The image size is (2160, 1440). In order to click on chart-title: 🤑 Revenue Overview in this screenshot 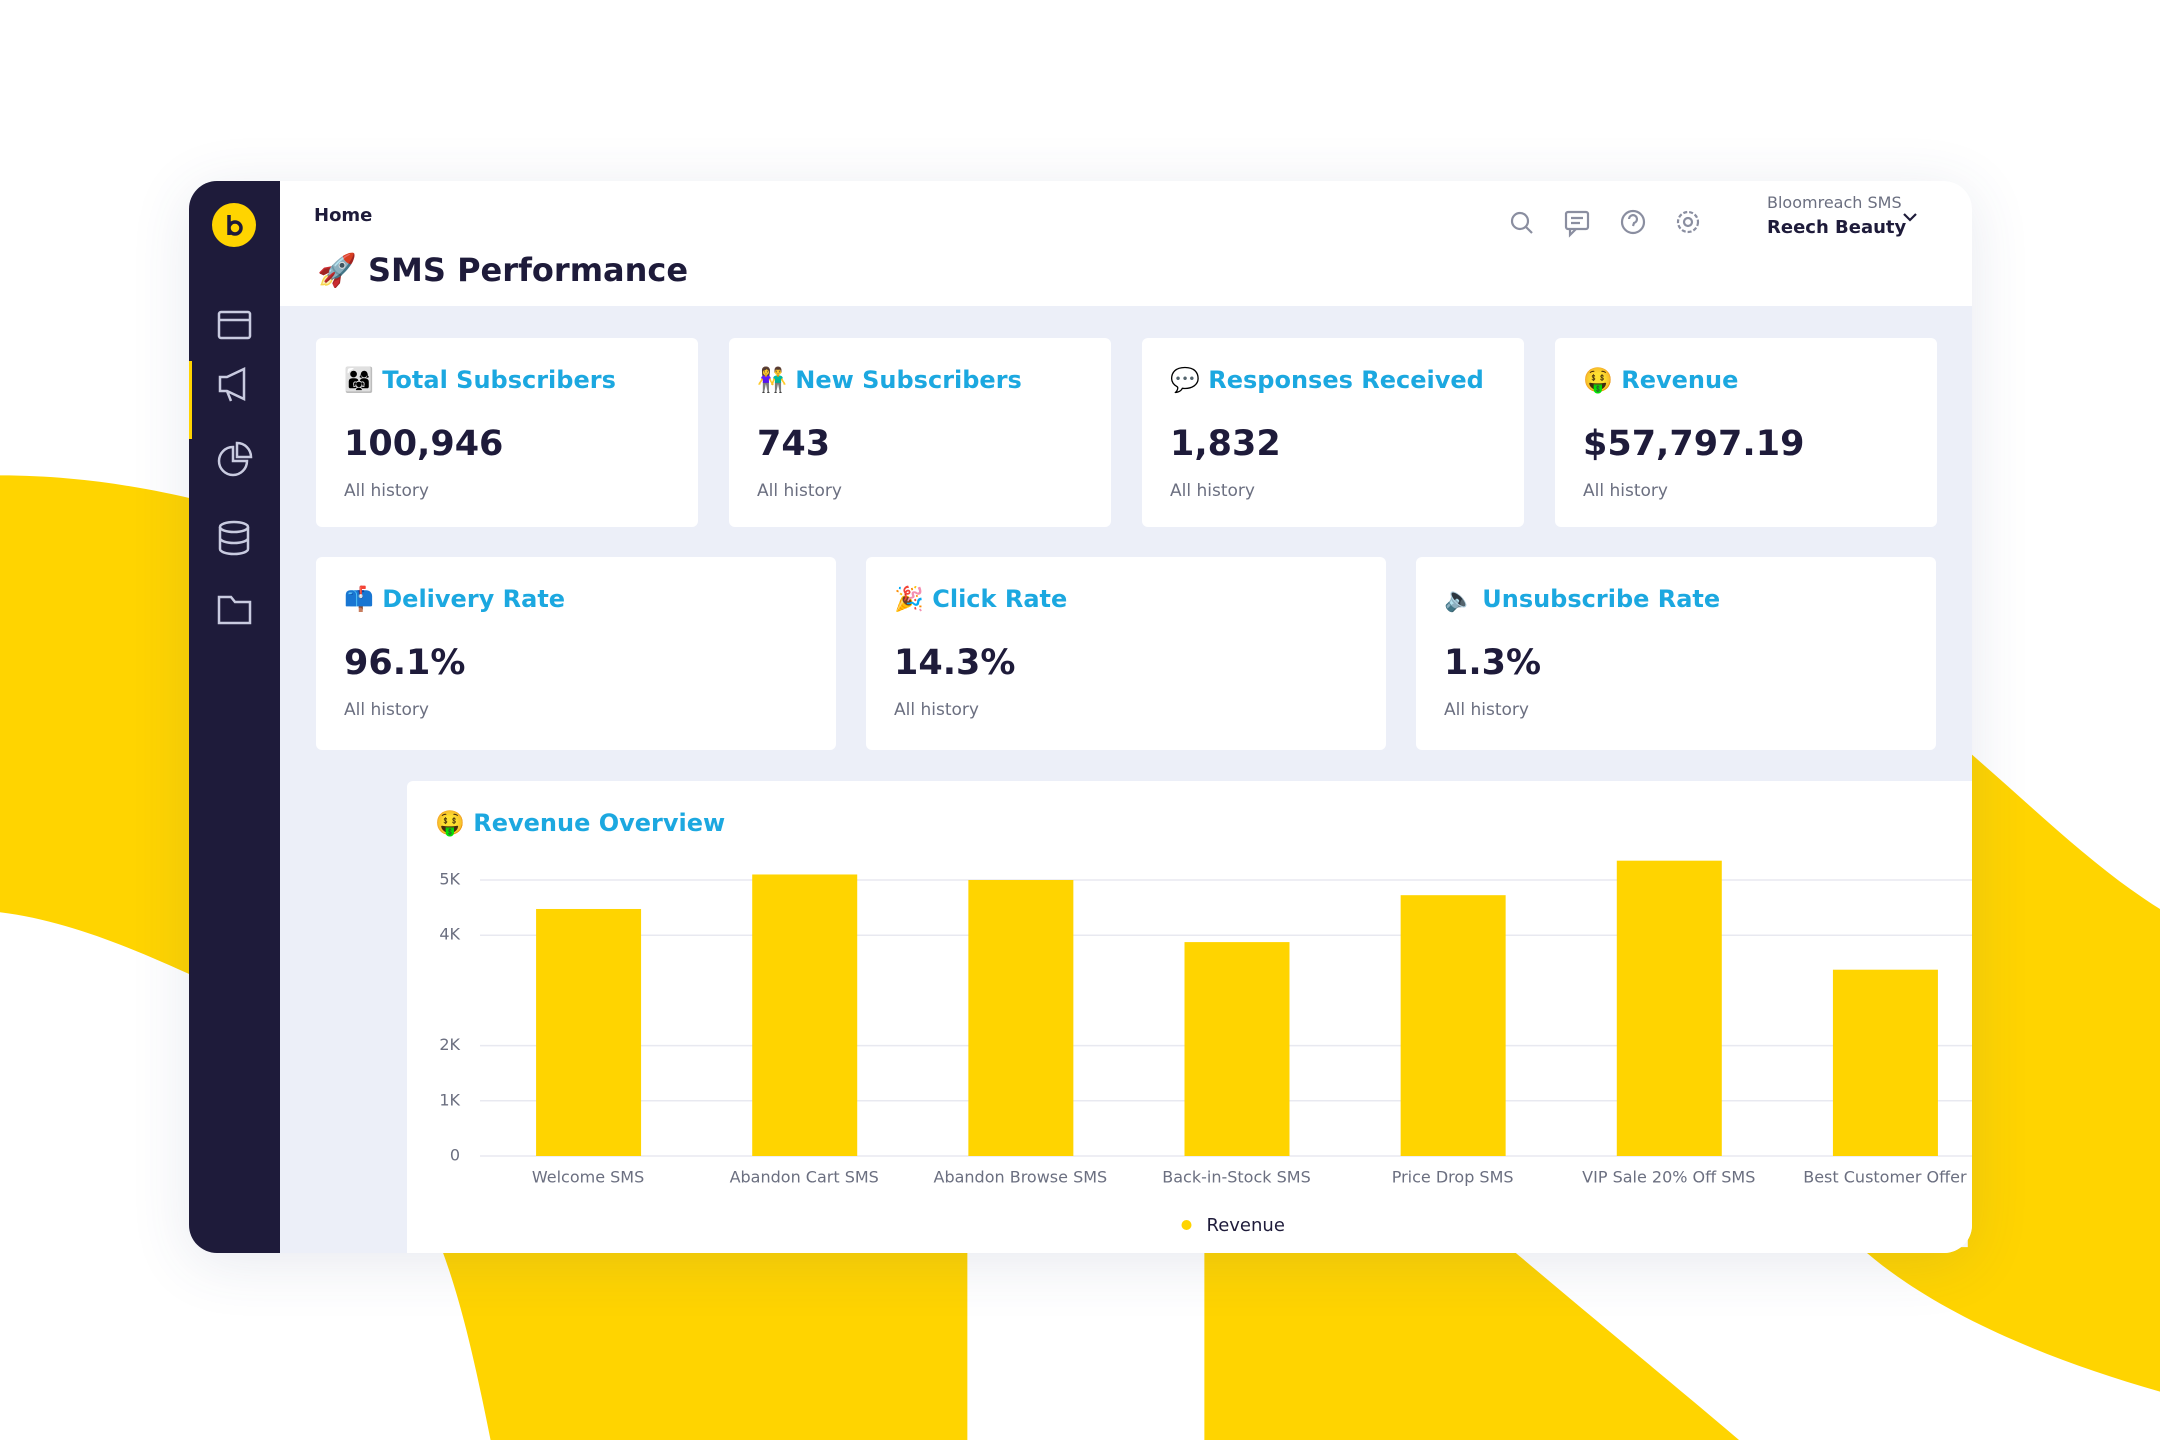, I will do `click(580, 823)`.